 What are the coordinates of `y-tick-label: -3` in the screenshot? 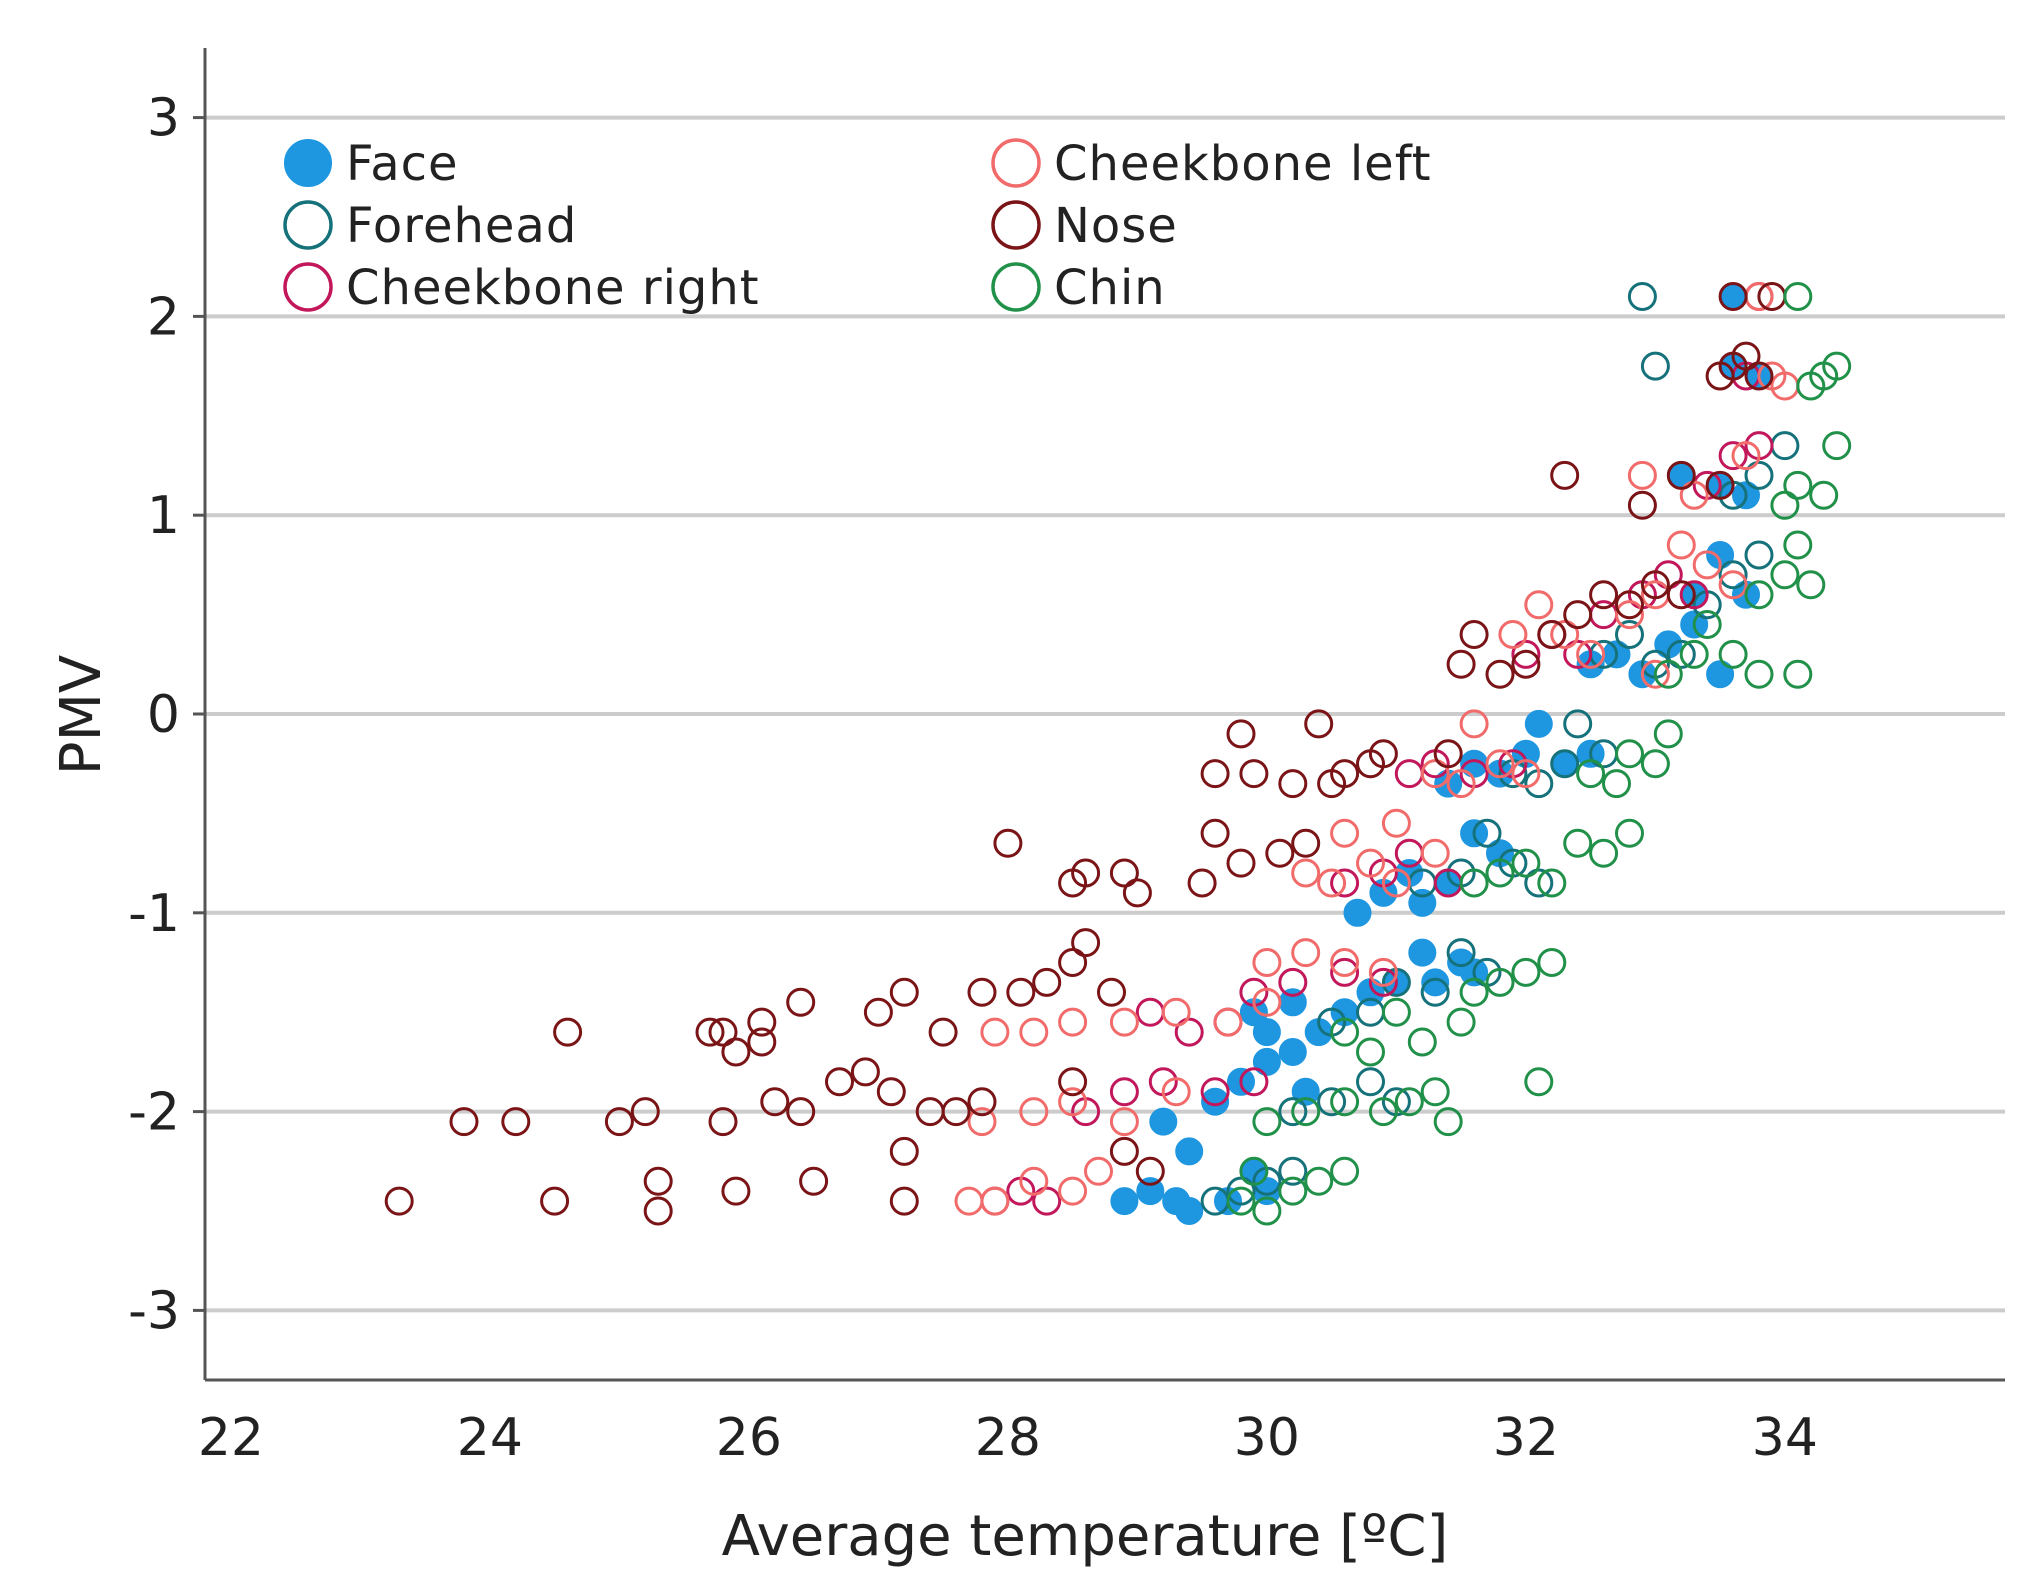 It's located at (154, 1311).